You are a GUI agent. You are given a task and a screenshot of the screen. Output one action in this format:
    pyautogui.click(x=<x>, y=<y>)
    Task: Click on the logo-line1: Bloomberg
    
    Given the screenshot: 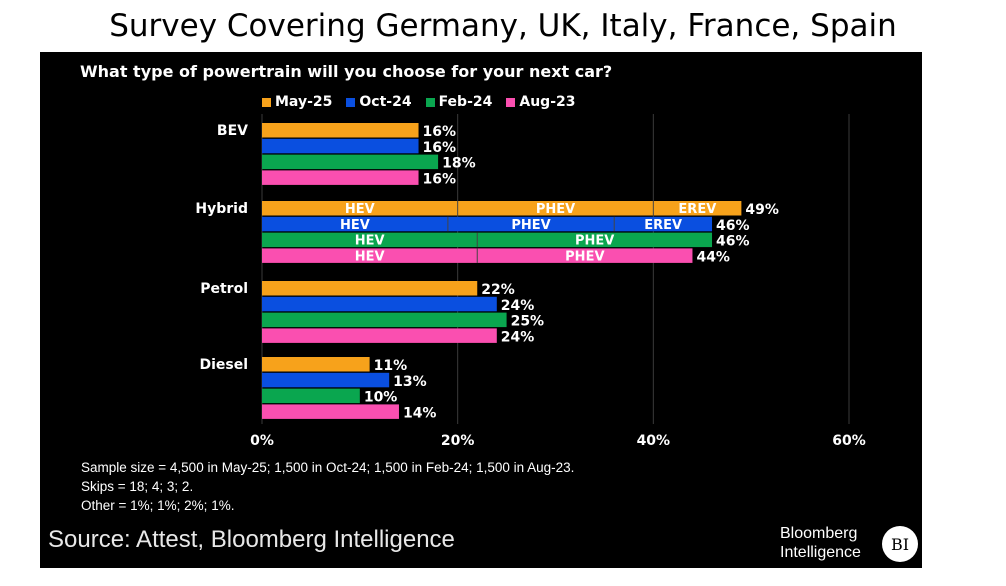 What is the action you would take?
    pyautogui.click(x=819, y=533)
    